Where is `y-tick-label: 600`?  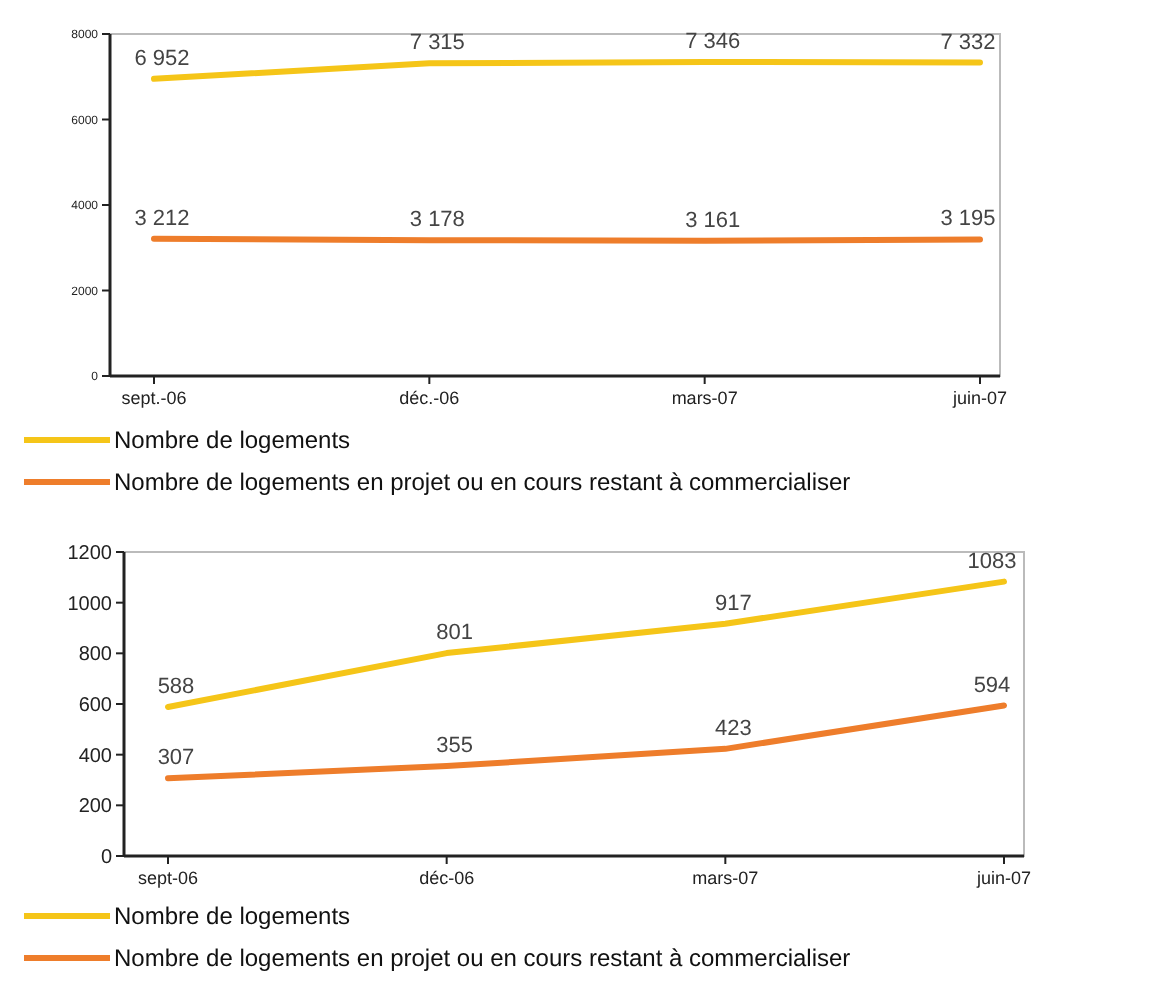 y-tick-label: 600 is located at coordinates (95, 706).